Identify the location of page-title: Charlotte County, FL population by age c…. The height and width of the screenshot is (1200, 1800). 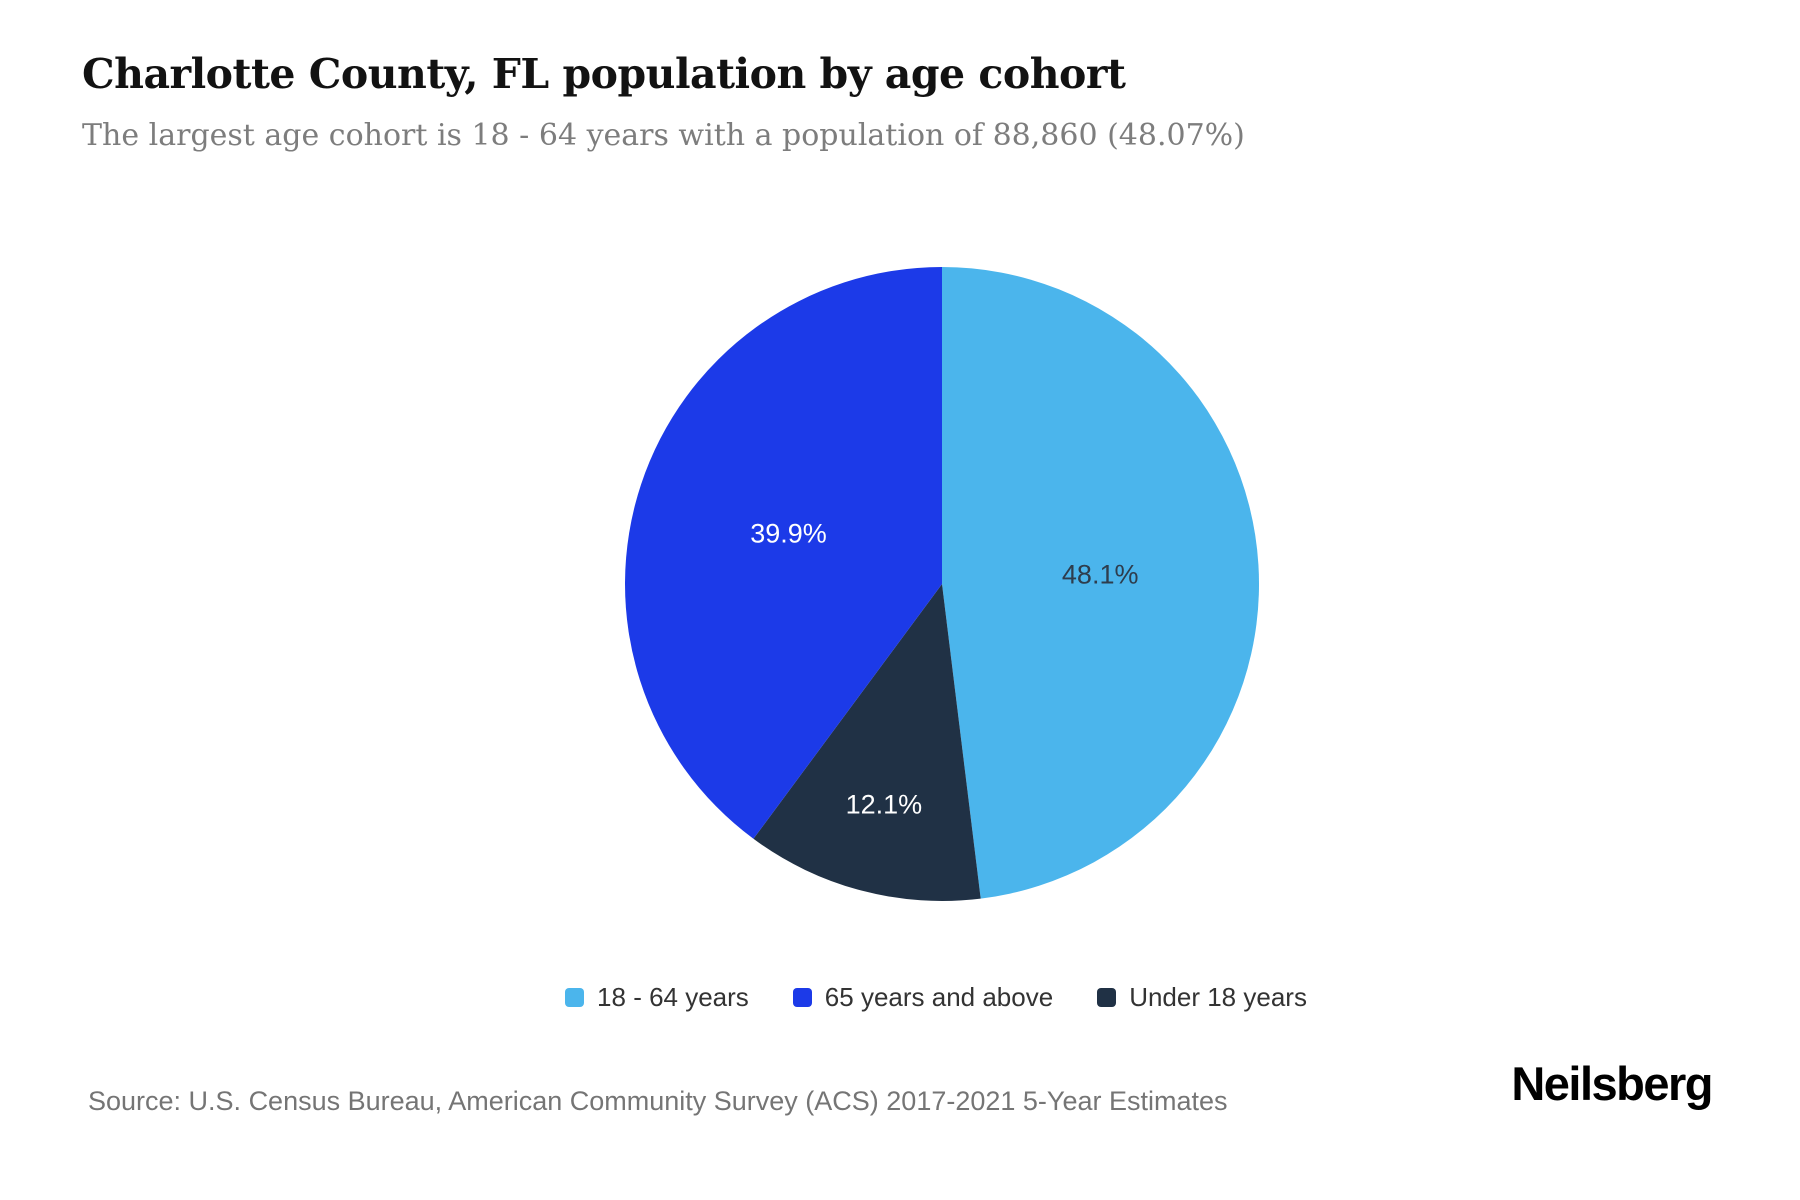
(604, 74).